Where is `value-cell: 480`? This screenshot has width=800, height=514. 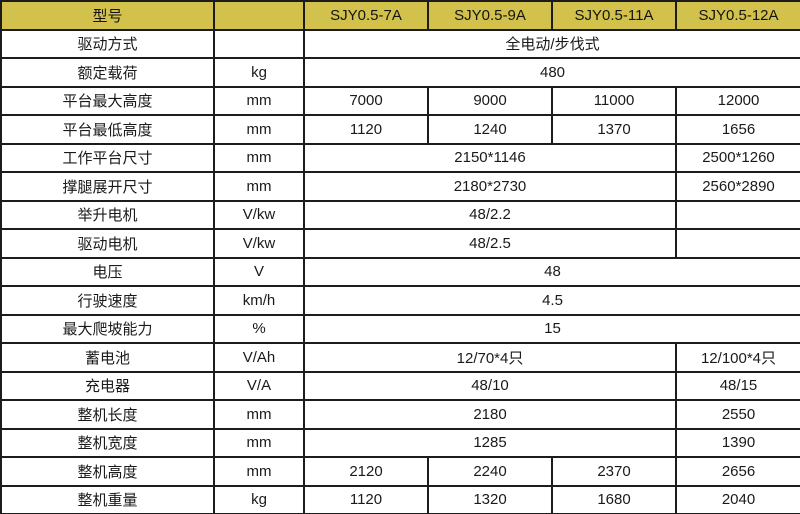
value-cell: 480 is located at coordinates (551, 72).